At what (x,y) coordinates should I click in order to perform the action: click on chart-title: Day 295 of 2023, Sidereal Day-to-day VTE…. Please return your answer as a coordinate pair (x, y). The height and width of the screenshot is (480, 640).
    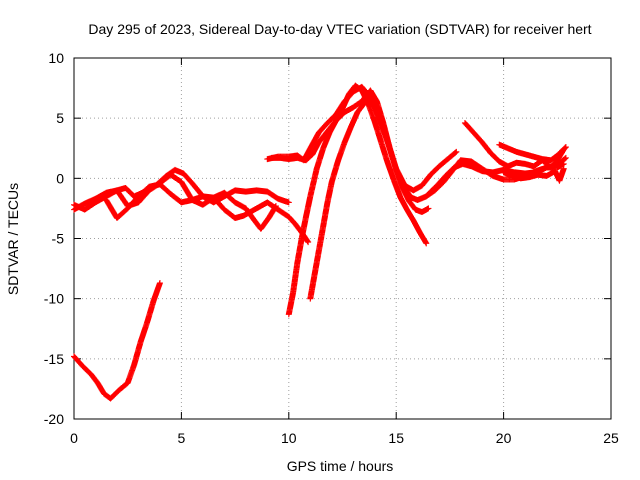
    Looking at the image, I should click on (339, 29).